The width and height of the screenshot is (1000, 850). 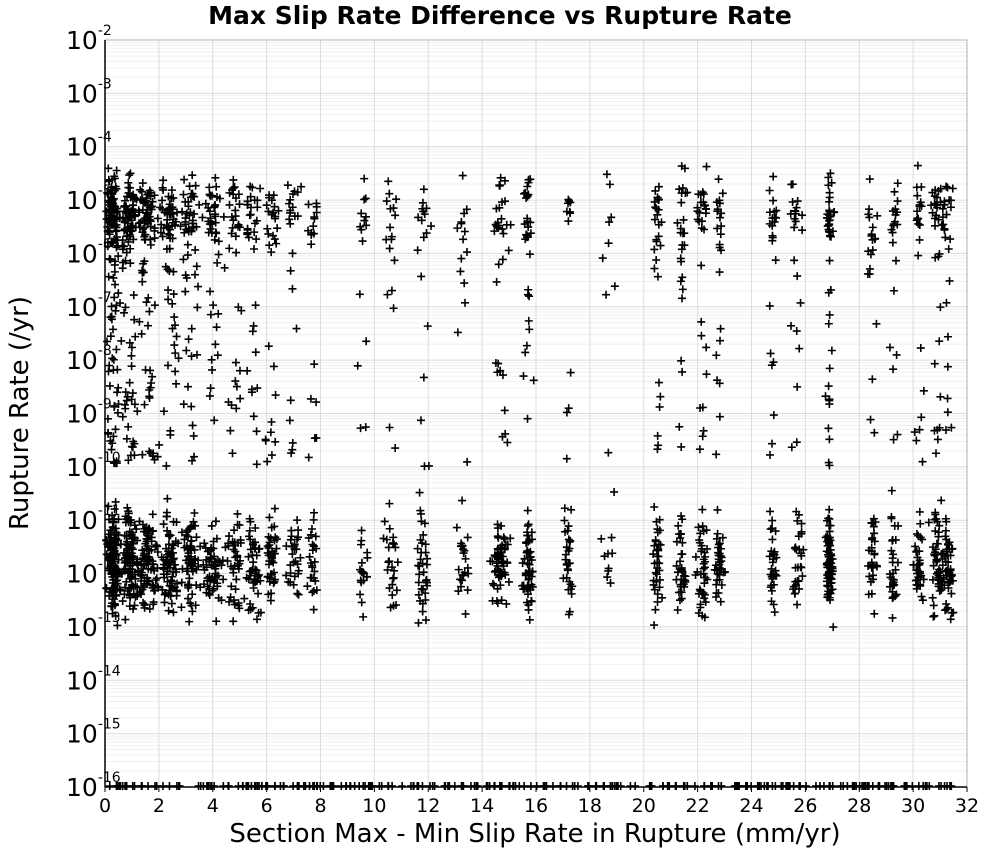 I want to click on x-tick-label: 20, so click(x=644, y=806).